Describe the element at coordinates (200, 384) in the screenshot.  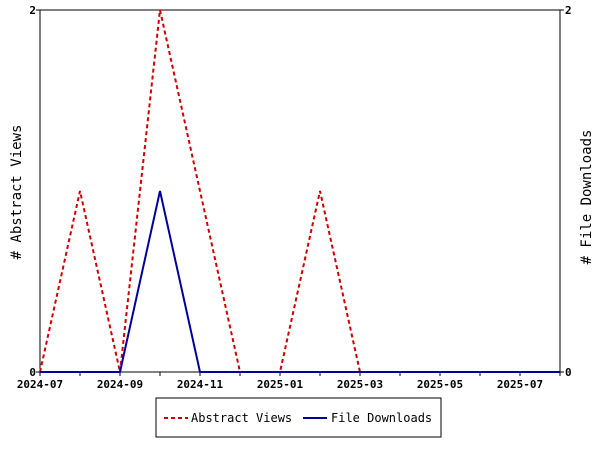
I see `x-tick-label: 2024-11` at that location.